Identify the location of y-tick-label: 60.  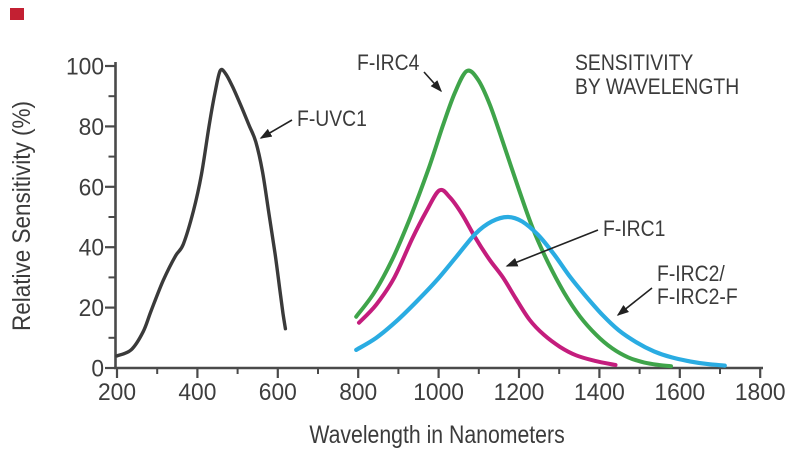
(91, 187).